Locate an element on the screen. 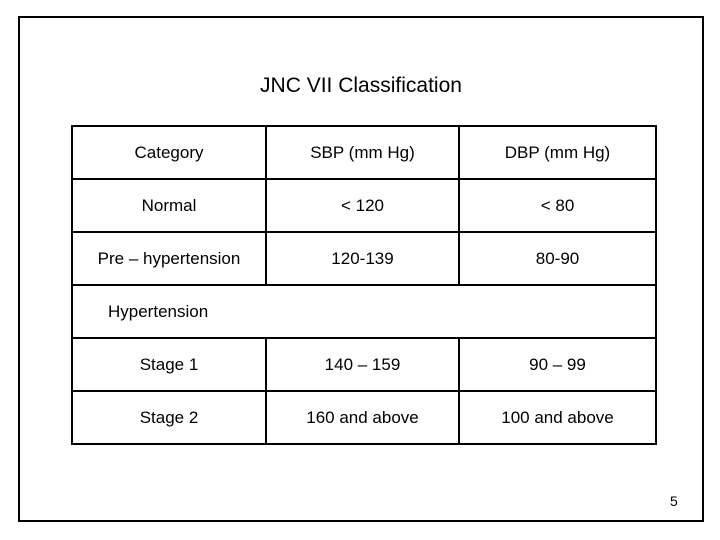 This screenshot has width=720, height=540. column-header-sbp: SBP (mm Hg) is located at coordinates (362, 152).